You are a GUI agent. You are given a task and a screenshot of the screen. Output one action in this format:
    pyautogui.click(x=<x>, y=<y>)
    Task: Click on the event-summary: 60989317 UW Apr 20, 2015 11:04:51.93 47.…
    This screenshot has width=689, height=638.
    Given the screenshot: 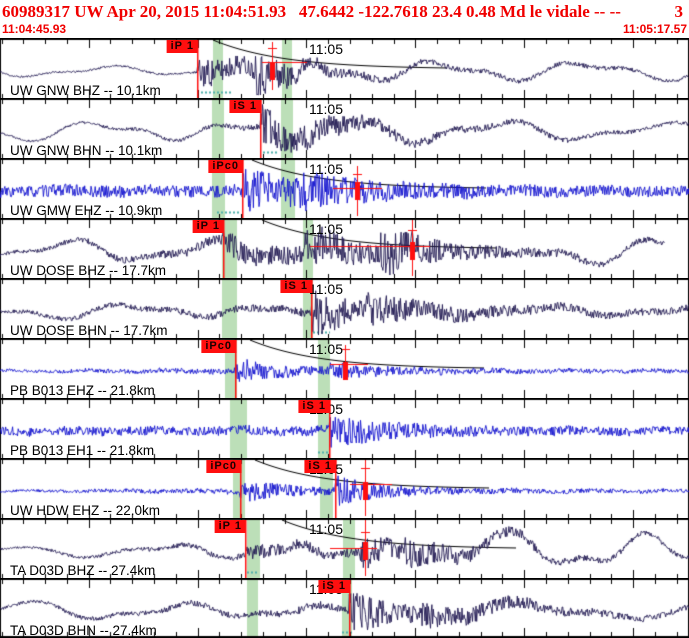 What is the action you would take?
    pyautogui.click(x=311, y=11)
    